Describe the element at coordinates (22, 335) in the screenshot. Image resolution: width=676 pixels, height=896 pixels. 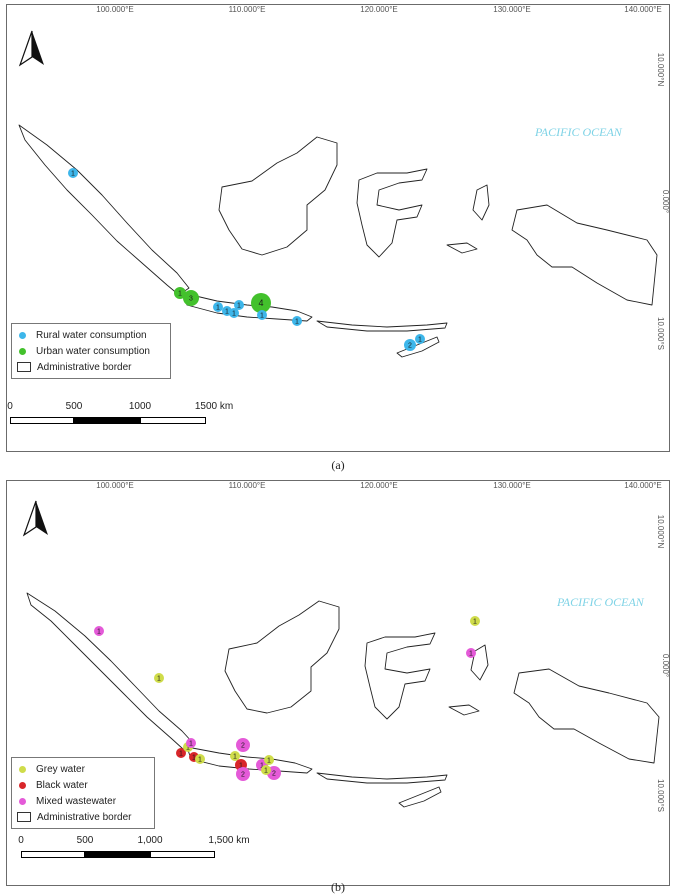
I see `rural-dot-icon` at that location.